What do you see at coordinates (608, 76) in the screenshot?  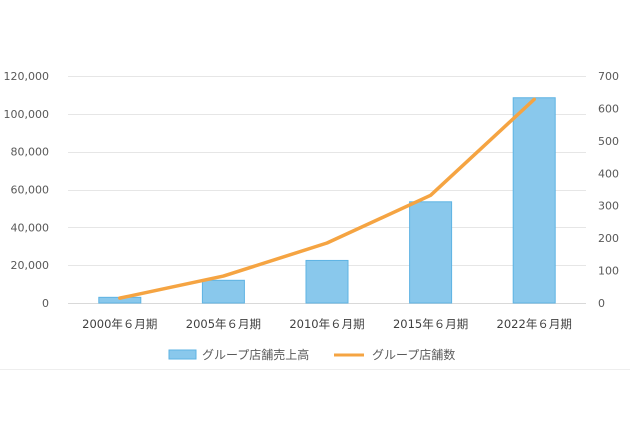 I see `right-tick-label: 700` at bounding box center [608, 76].